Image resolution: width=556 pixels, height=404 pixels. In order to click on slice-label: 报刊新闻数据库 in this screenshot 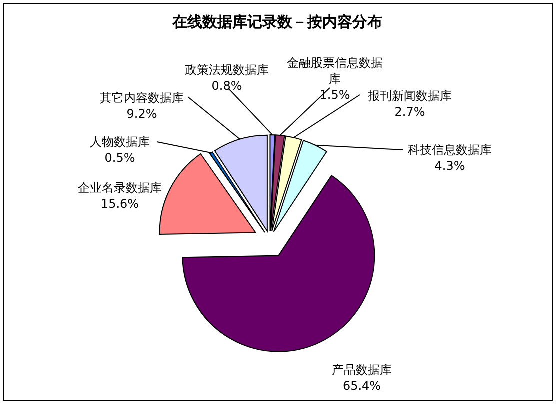, I will do `click(409, 96)`.